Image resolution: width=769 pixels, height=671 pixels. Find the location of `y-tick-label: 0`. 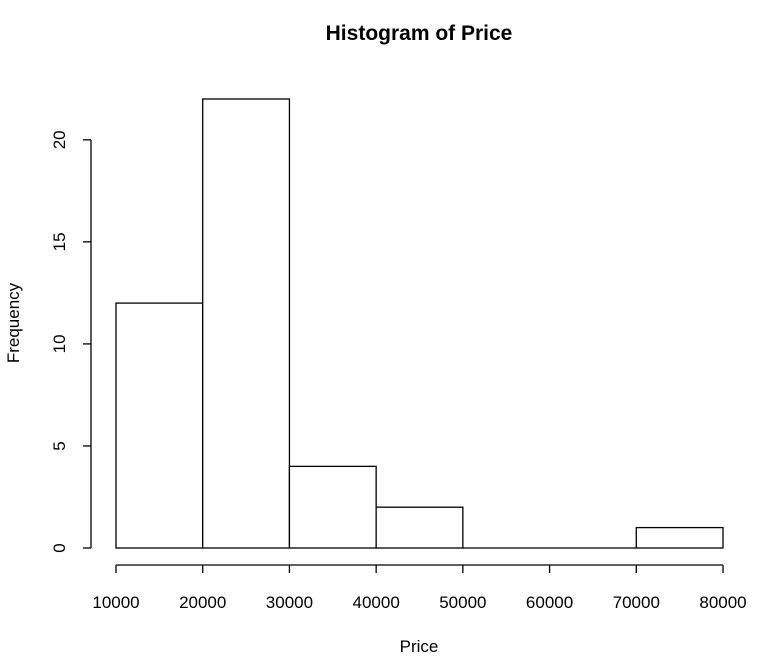

y-tick-label: 0 is located at coordinates (59, 547).